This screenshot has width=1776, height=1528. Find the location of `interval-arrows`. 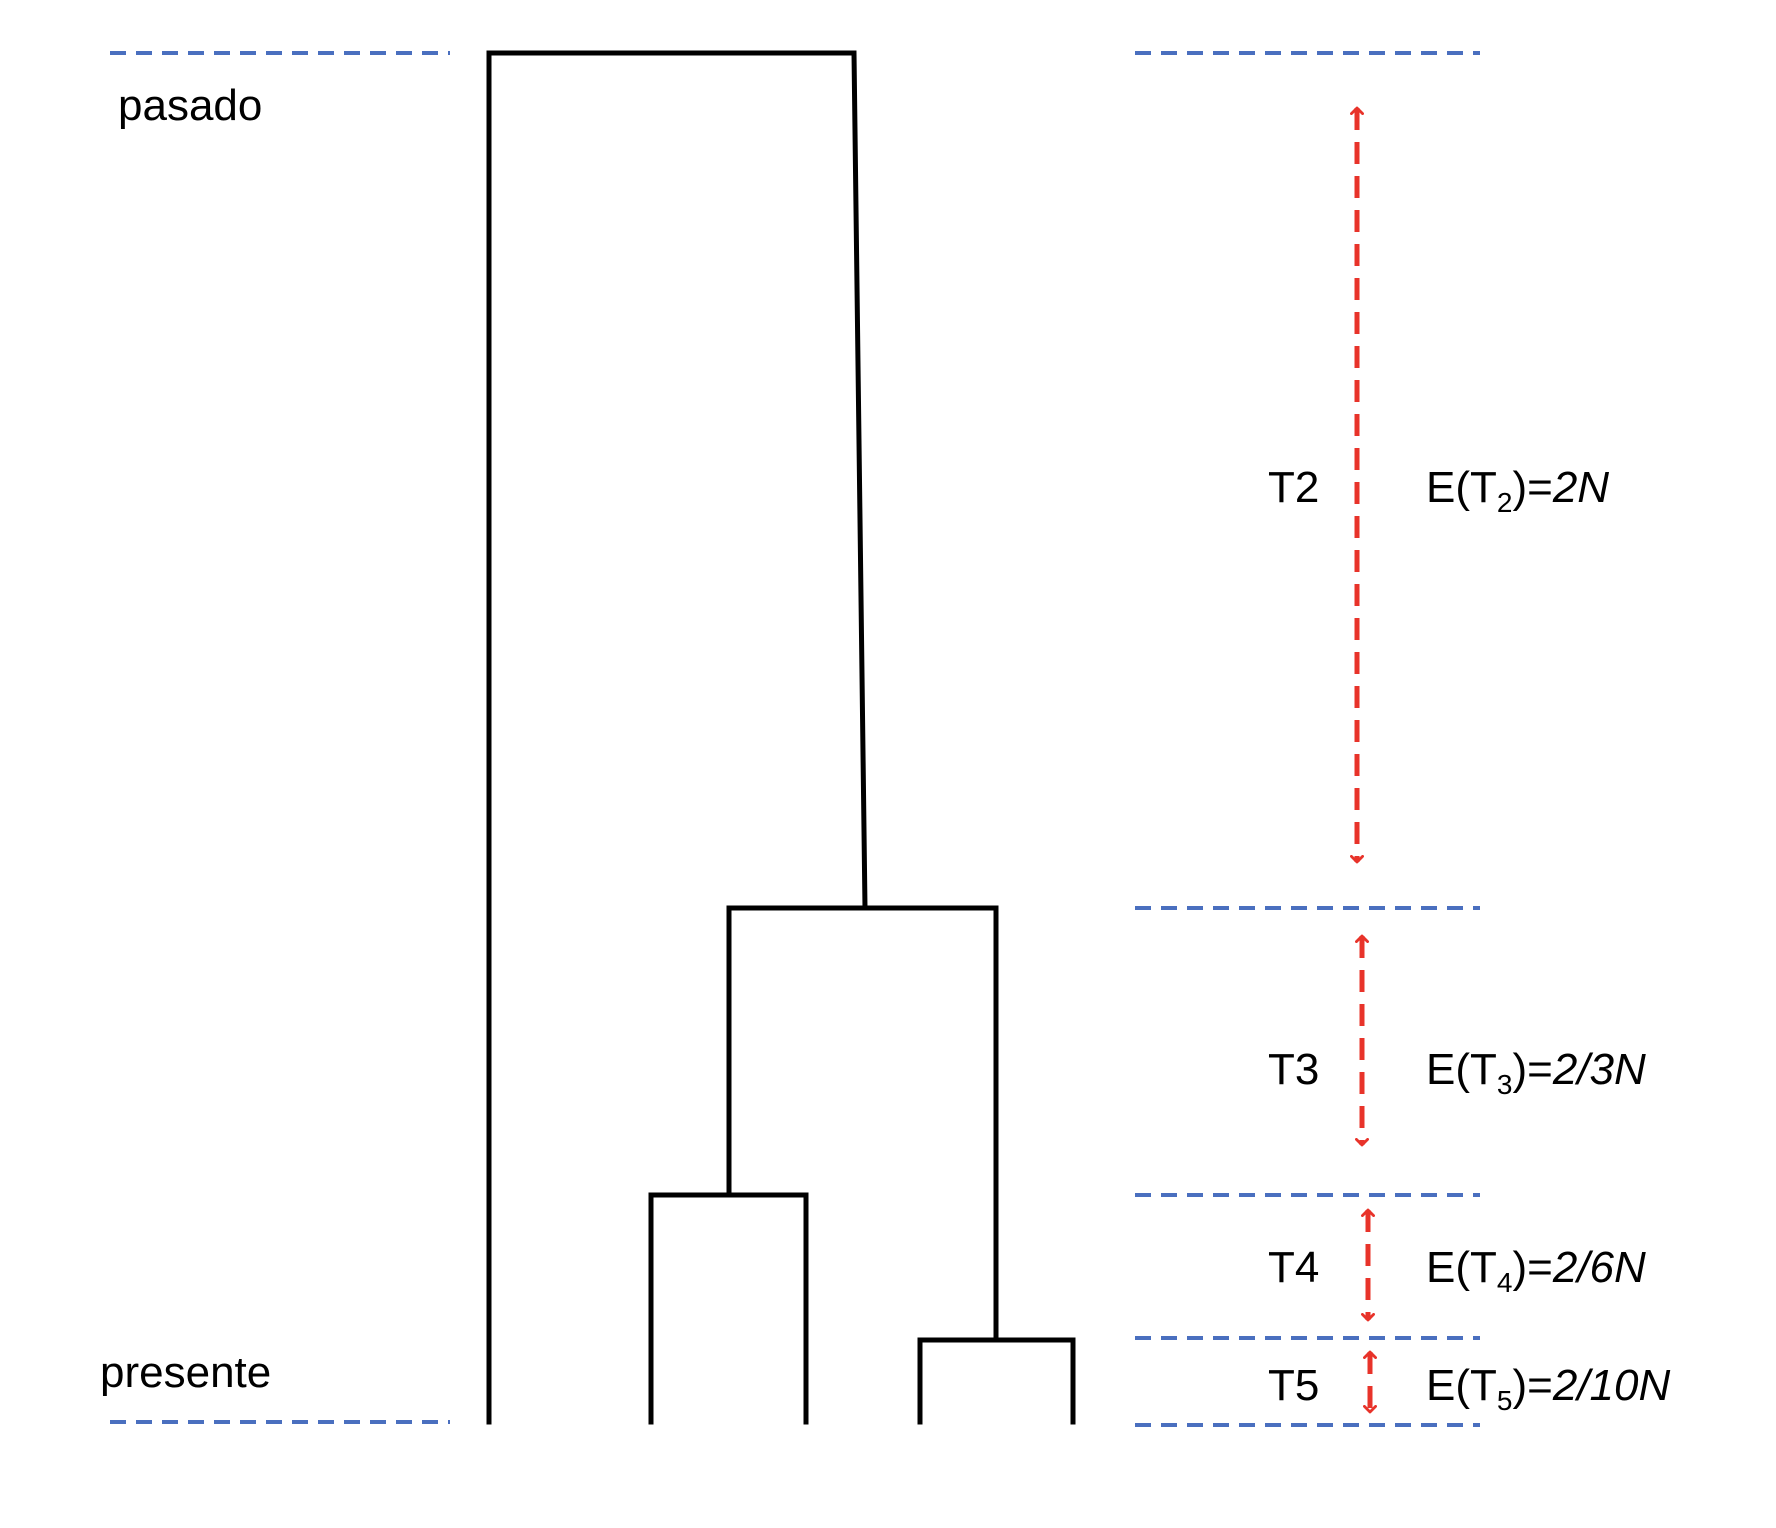

interval-arrows is located at coordinates (1363, 760).